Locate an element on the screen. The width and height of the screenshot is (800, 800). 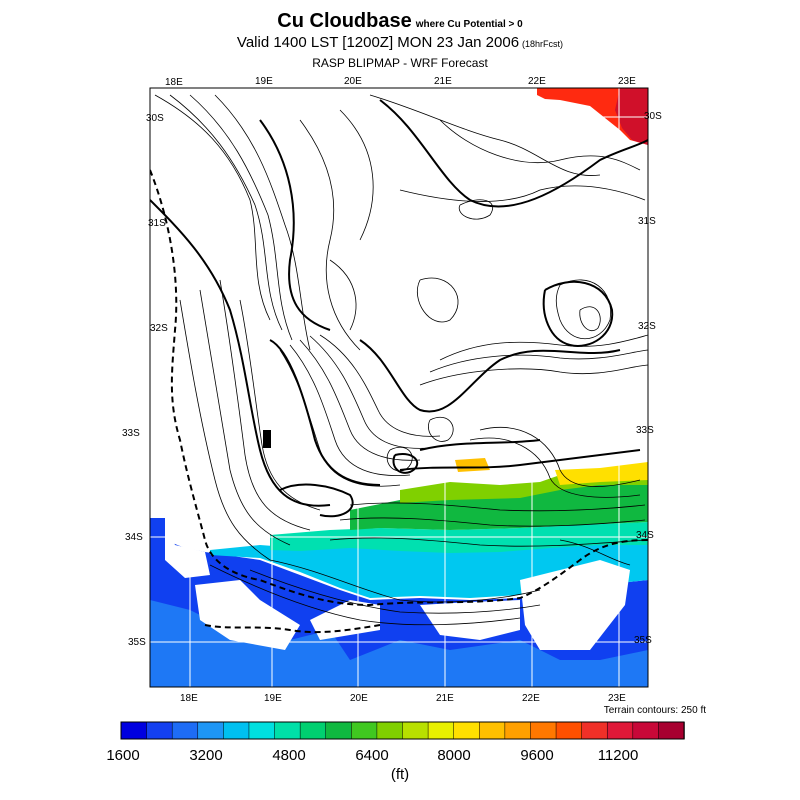
terrain-peak-marker is located at coordinates (267, 439).